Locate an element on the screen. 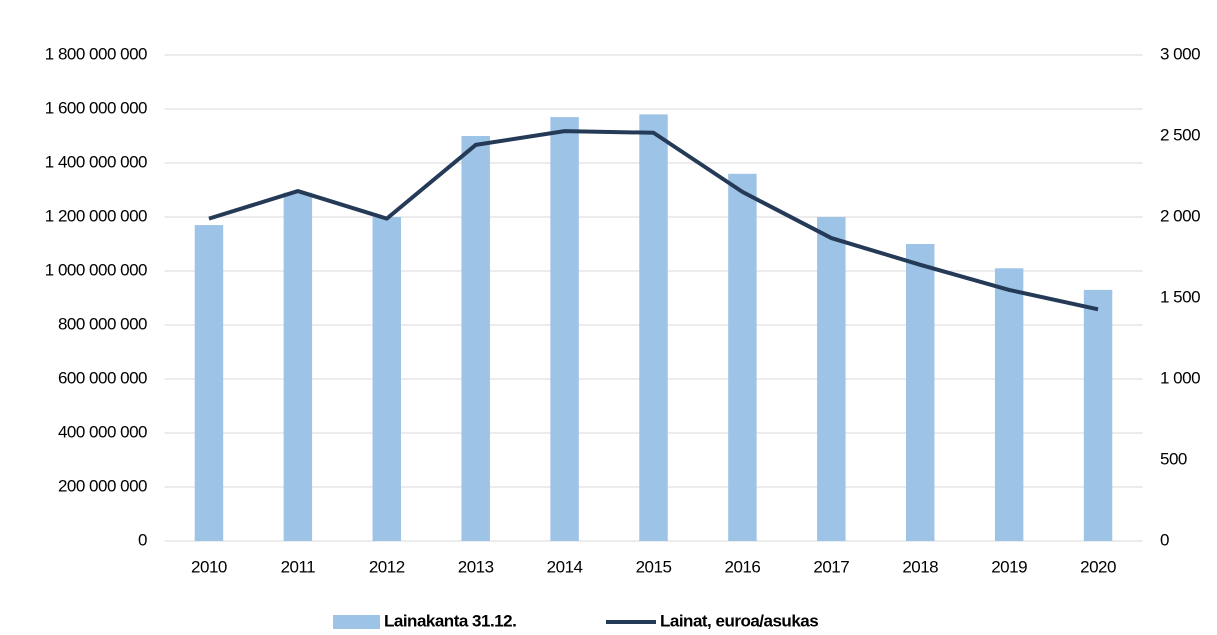 This screenshot has height=635, width=1217. y2-tick-label: 500 is located at coordinates (1173, 458).